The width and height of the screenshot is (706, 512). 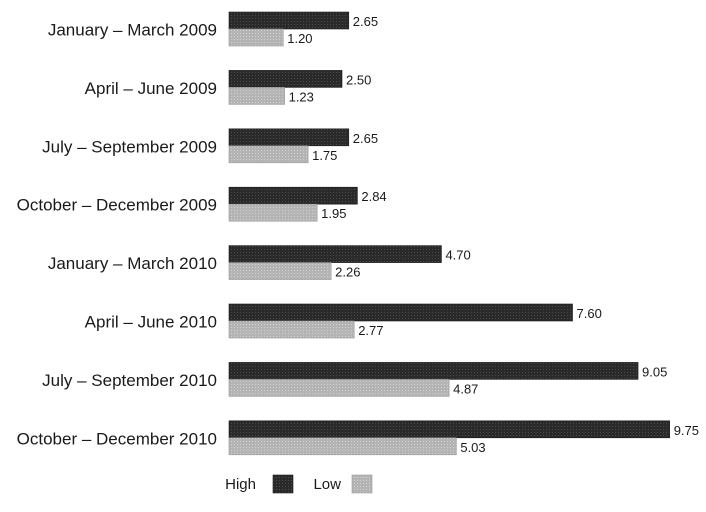 What do you see at coordinates (117, 205) in the screenshot?
I see `category-label: October – December 2009` at bounding box center [117, 205].